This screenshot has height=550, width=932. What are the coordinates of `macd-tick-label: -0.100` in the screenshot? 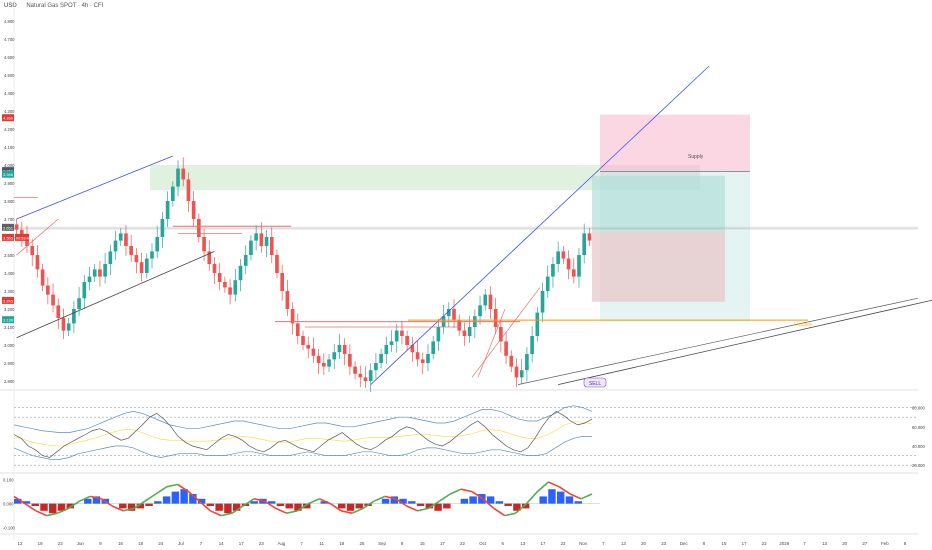 It's located at (9, 528).